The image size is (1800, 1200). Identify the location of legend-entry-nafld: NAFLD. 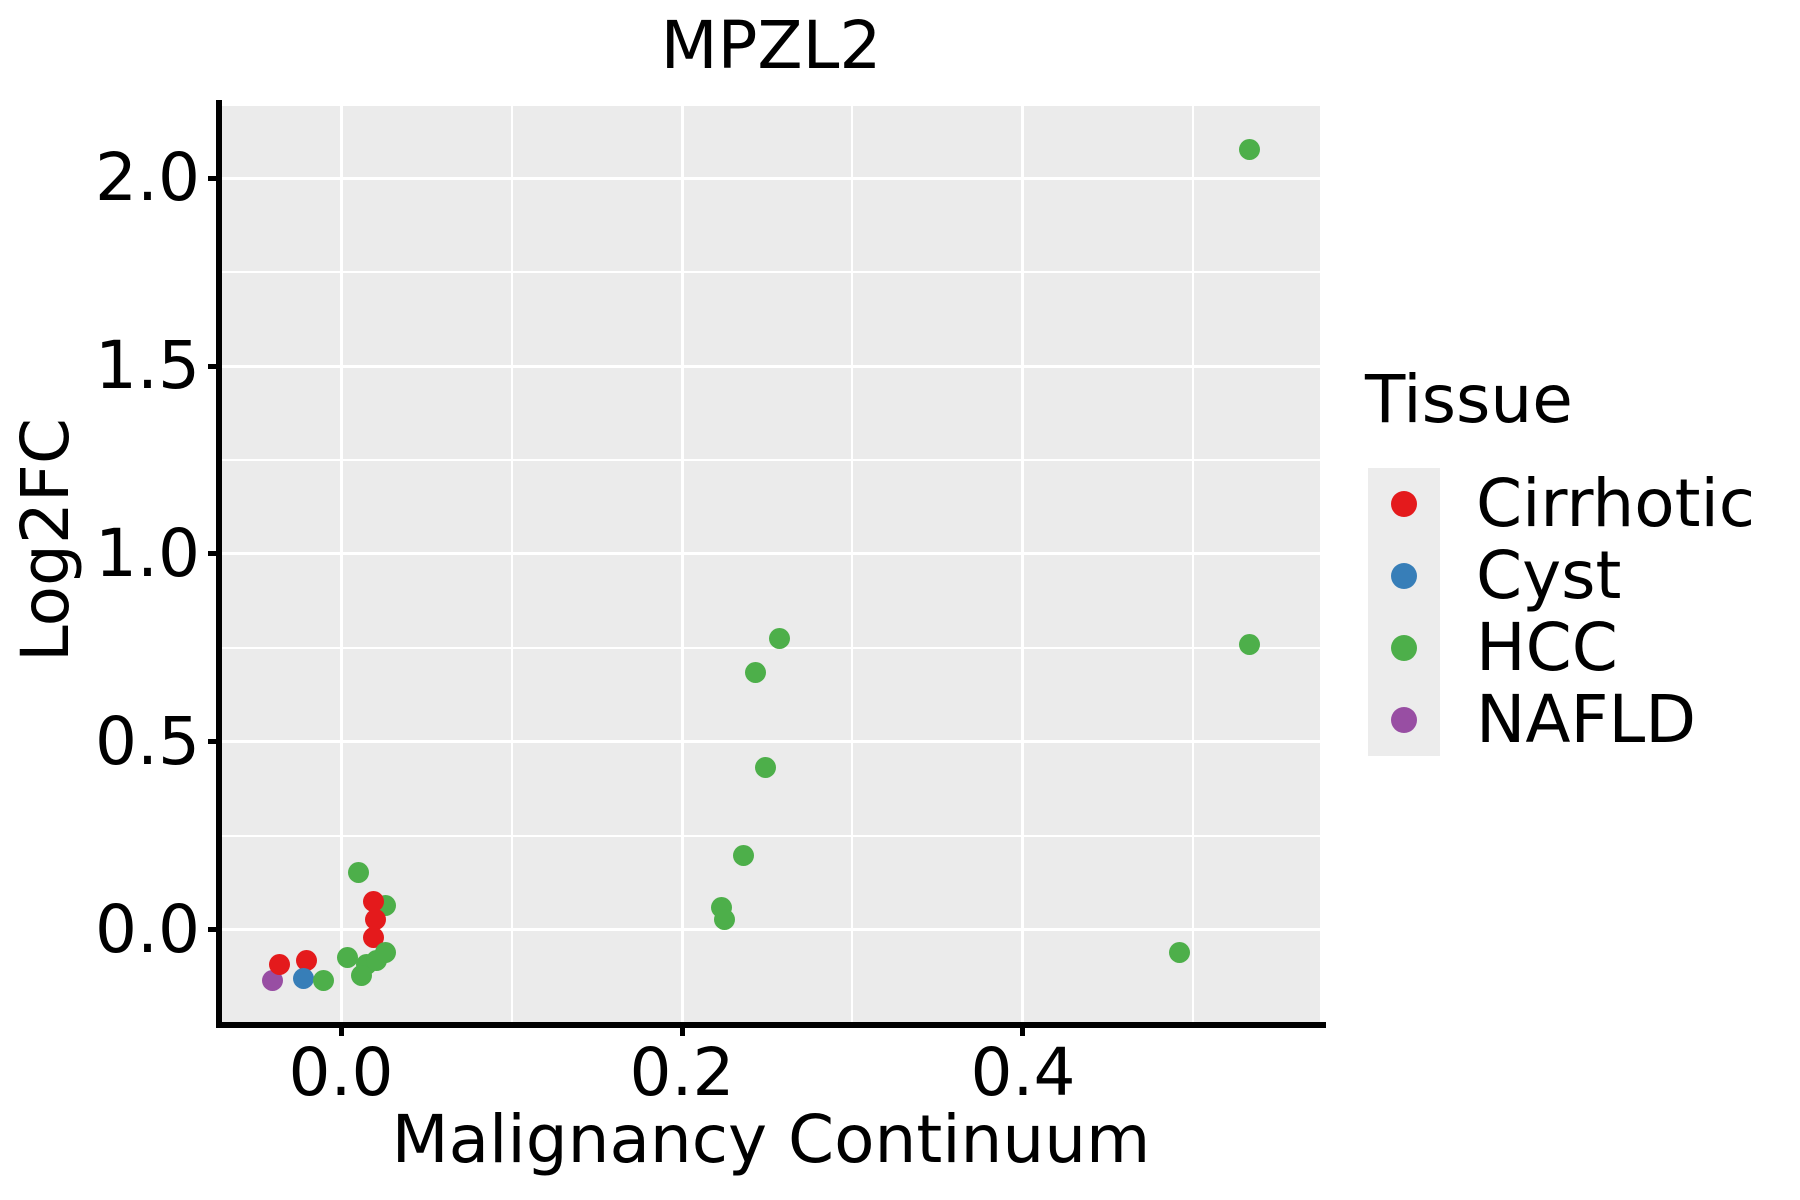
(1561, 720).